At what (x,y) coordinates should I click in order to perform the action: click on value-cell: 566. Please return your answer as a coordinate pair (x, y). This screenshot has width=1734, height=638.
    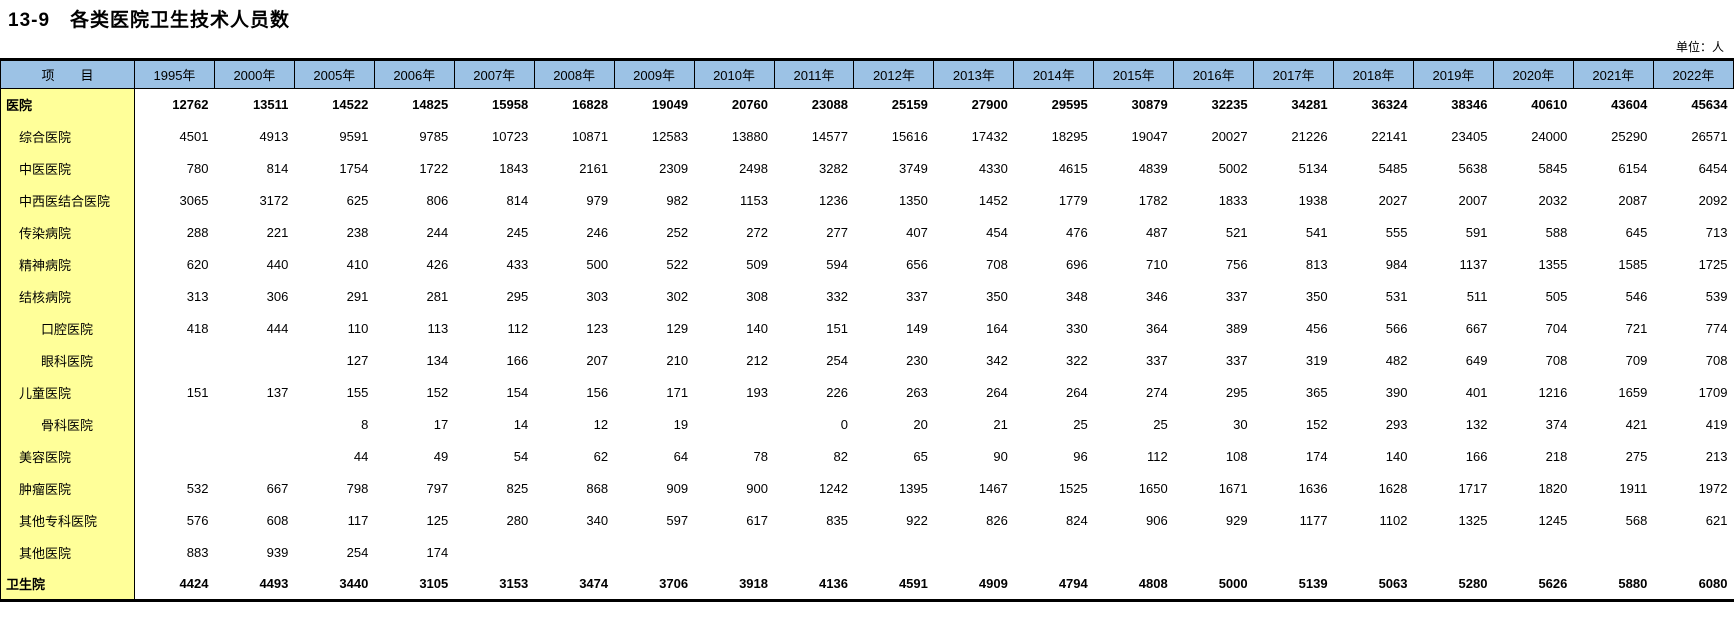
    Looking at the image, I should click on (1396, 328).